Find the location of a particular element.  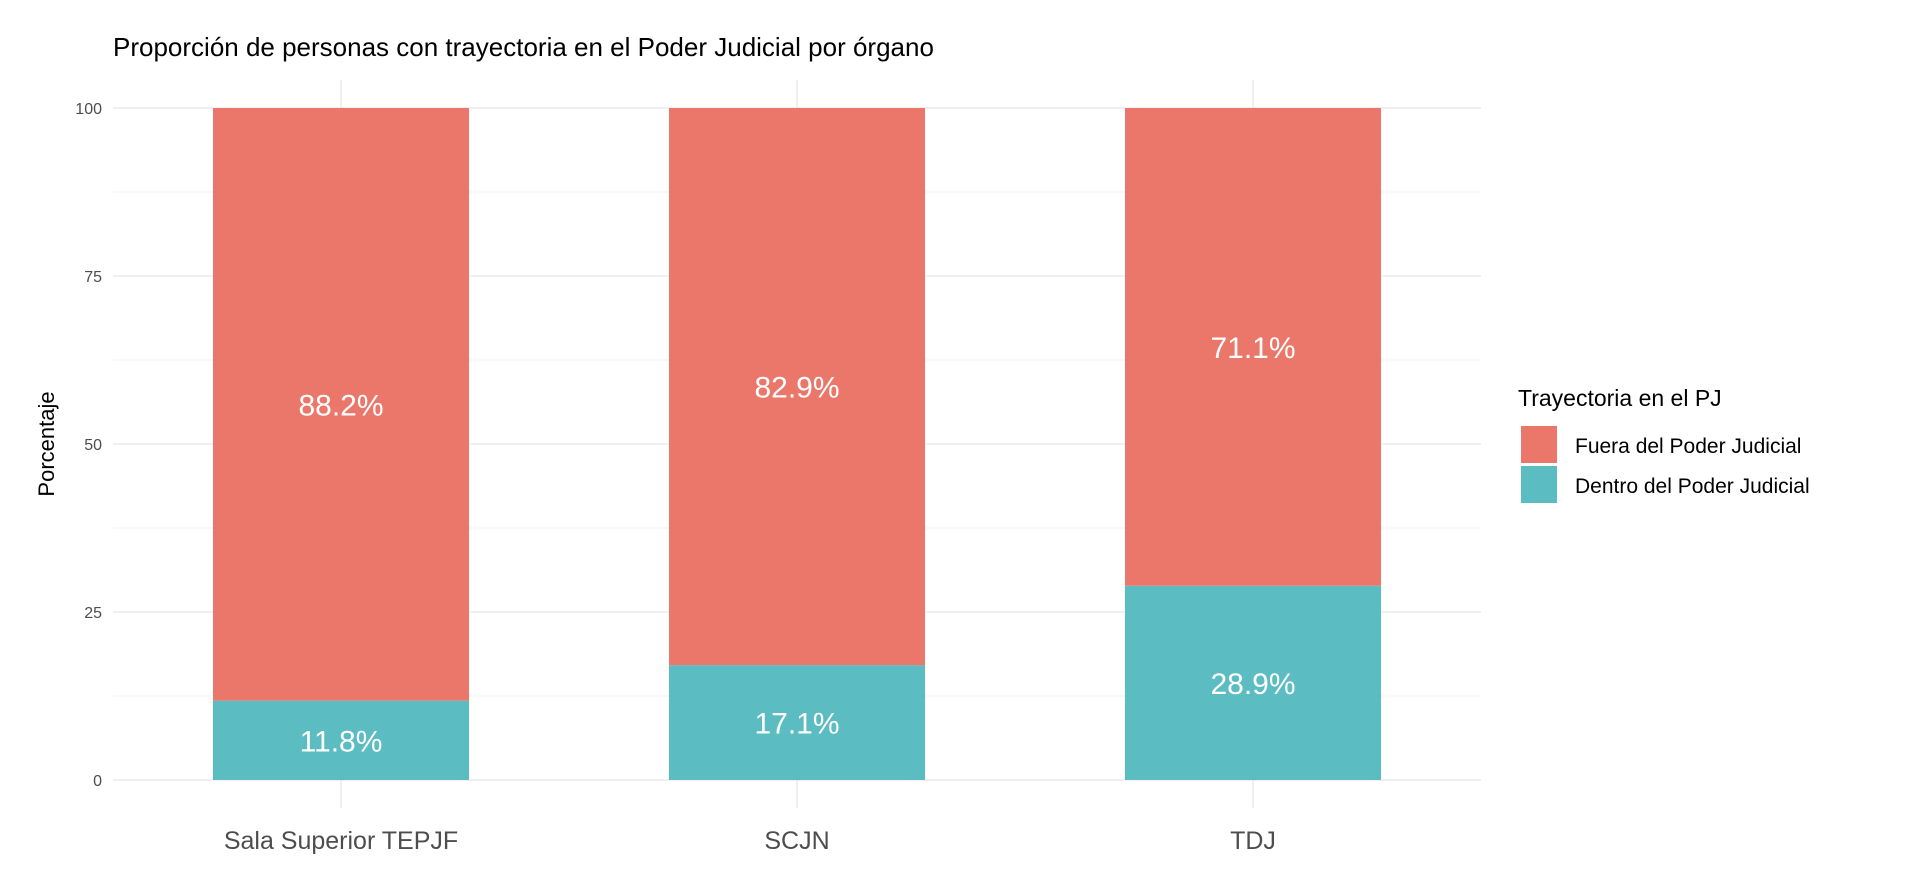

legend-key-fuera is located at coordinates (1539, 444).